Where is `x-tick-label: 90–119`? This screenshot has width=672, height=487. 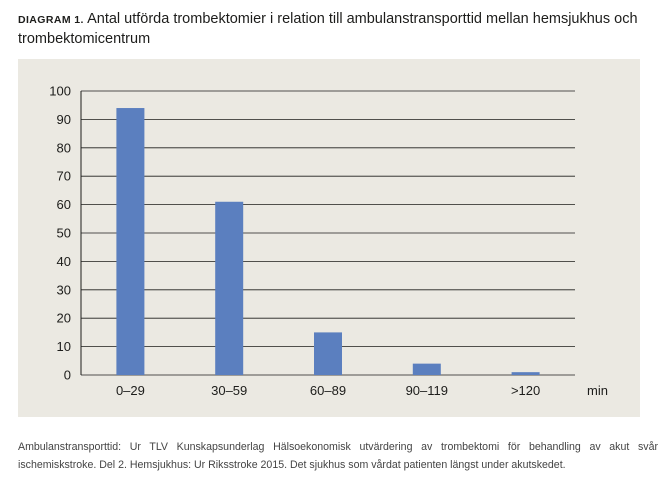
x-tick-label: 90–119 is located at coordinates (427, 390).